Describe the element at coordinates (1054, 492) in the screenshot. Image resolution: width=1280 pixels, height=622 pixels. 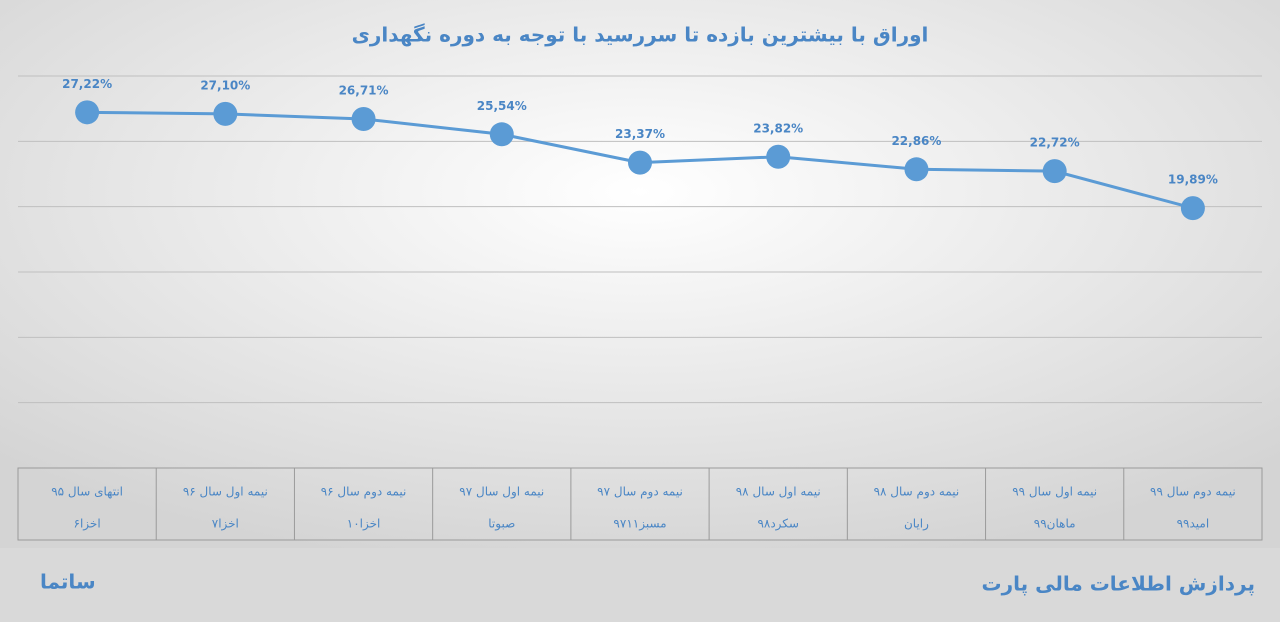
I see `x-tick-label: نیمه اول سال ۹۹` at that location.